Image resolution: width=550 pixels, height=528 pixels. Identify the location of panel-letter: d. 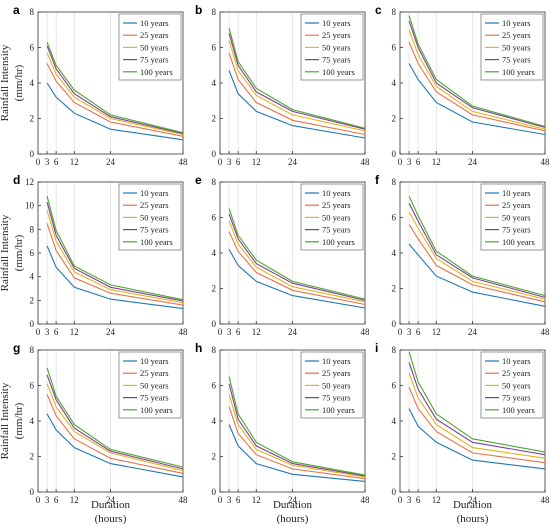
(16, 180).